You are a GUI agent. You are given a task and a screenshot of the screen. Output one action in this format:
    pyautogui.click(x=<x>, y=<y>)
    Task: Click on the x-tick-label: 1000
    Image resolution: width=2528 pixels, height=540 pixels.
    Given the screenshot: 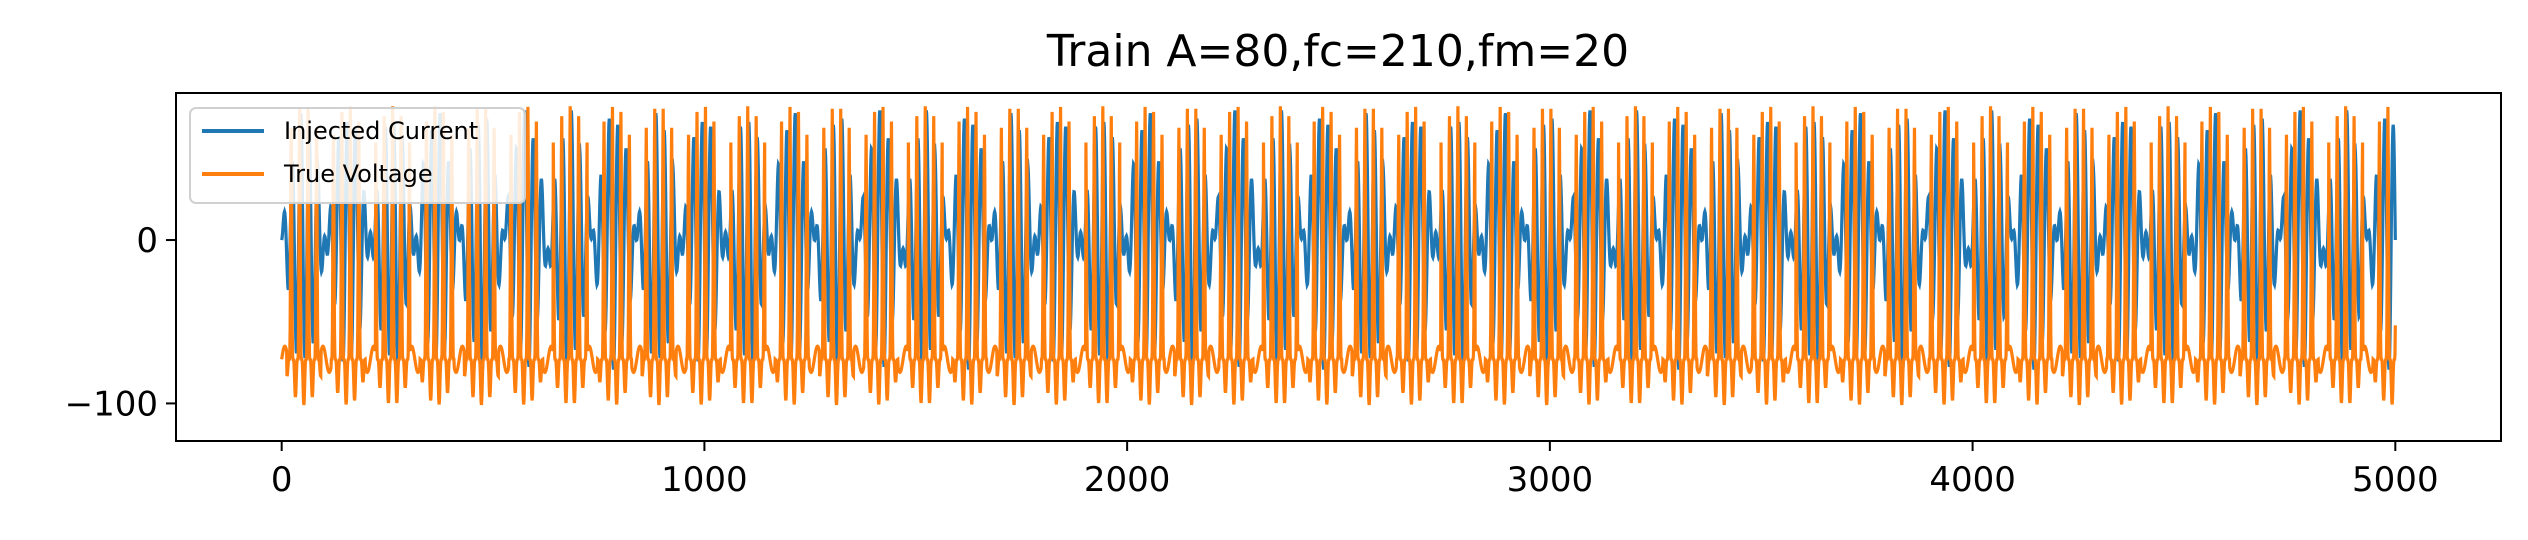 What is the action you would take?
    pyautogui.click(x=704, y=480)
    